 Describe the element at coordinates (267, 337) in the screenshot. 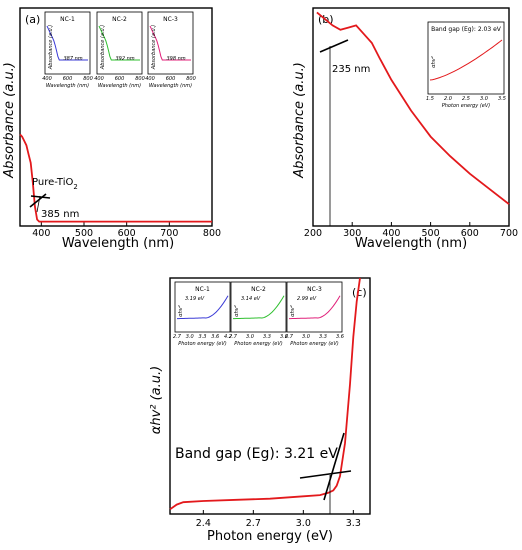

I see `panel-c-inset-2-xtick-label: 3.3` at that location.